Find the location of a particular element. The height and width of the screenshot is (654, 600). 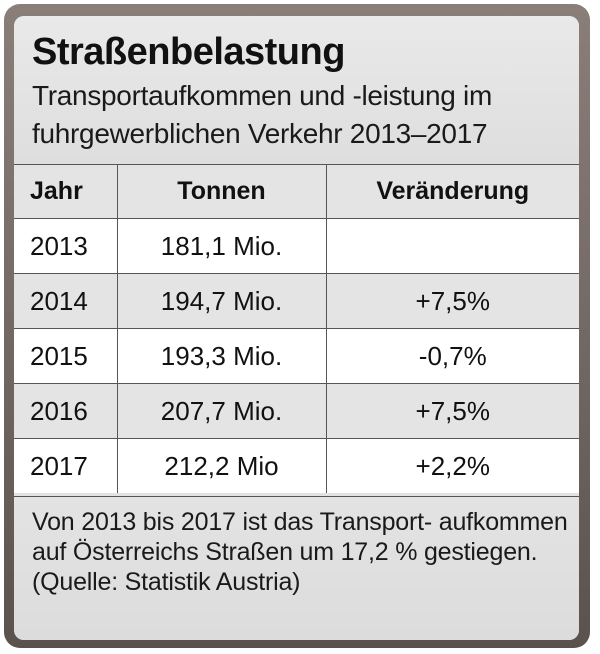

chart-title: Straßenbelastung is located at coordinates (188, 52).